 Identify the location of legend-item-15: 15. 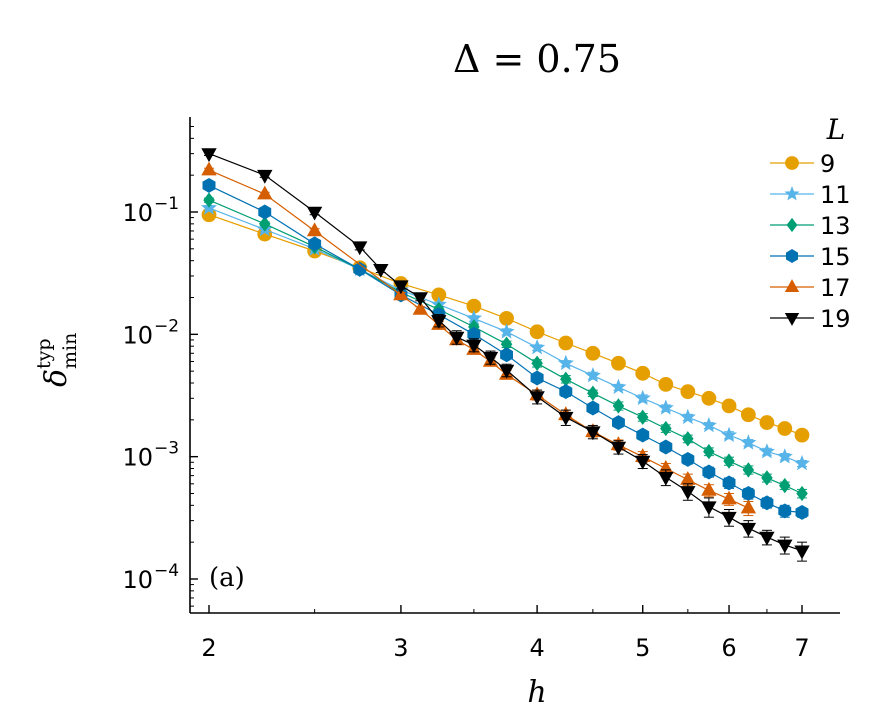
(810, 257).